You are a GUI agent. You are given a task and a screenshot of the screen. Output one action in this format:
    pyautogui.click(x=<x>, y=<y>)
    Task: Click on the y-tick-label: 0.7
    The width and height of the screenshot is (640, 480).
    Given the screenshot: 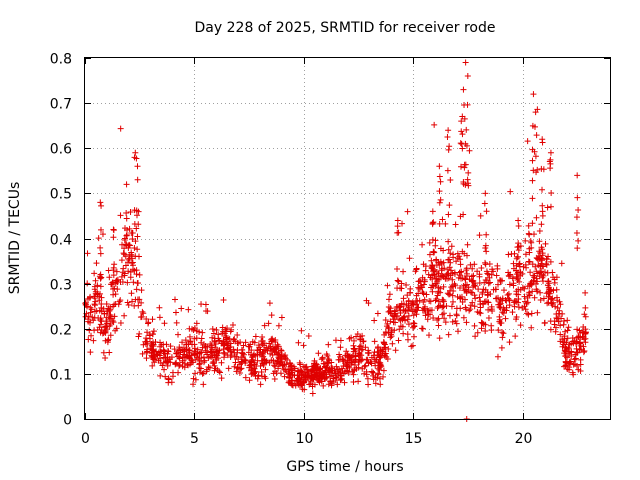 What is the action you would take?
    pyautogui.click(x=61, y=105)
    